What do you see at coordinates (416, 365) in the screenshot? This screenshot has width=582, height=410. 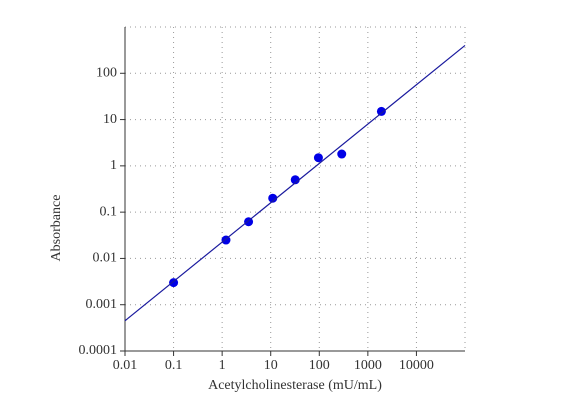 I see `x-tick-label: 10000` at bounding box center [416, 365].